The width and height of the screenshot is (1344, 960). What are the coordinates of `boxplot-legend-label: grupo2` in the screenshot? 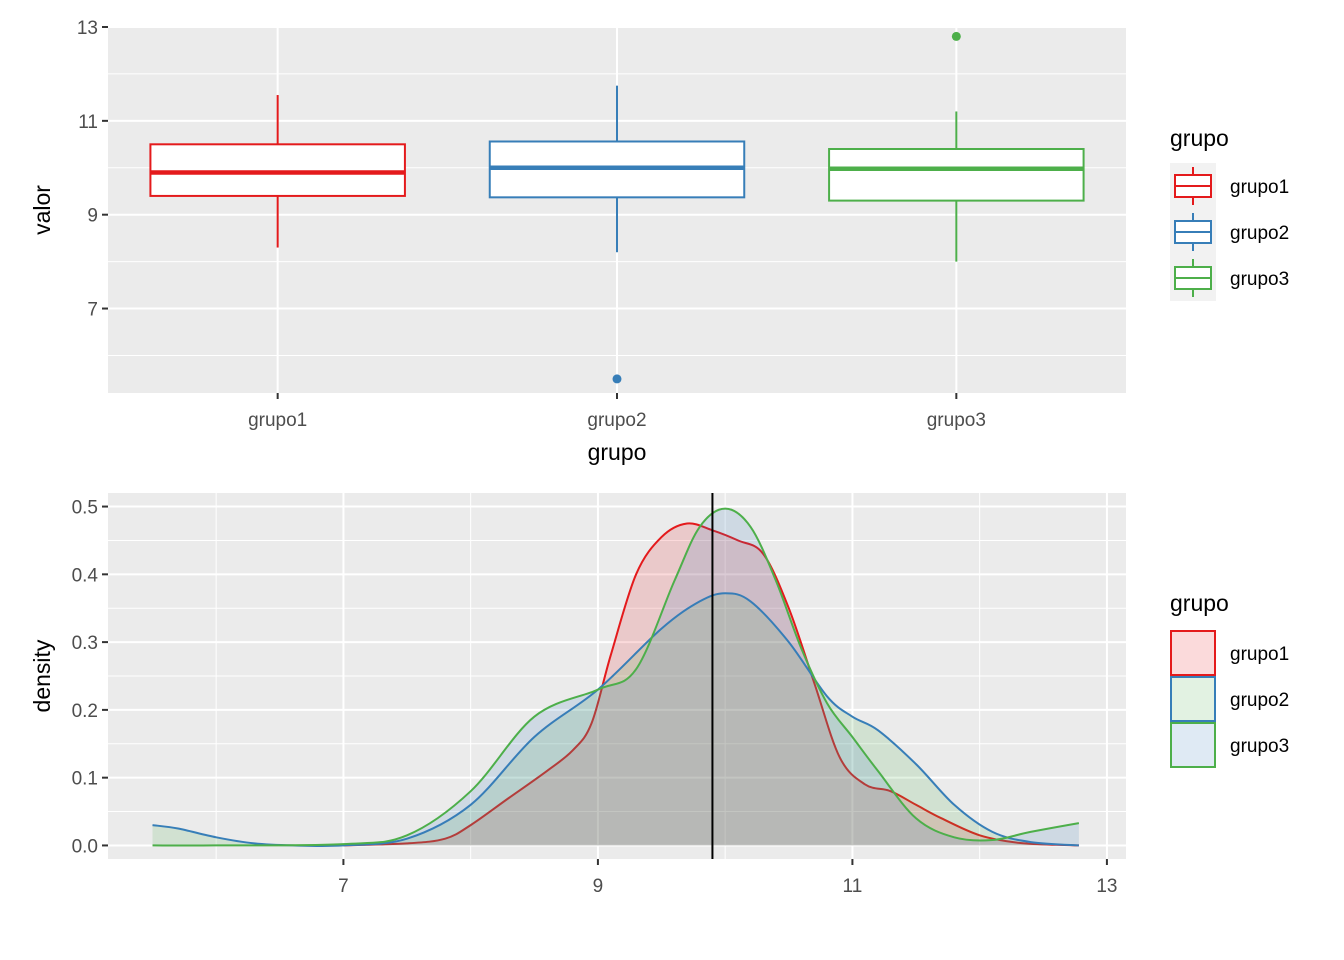 It's located at (1259, 233).